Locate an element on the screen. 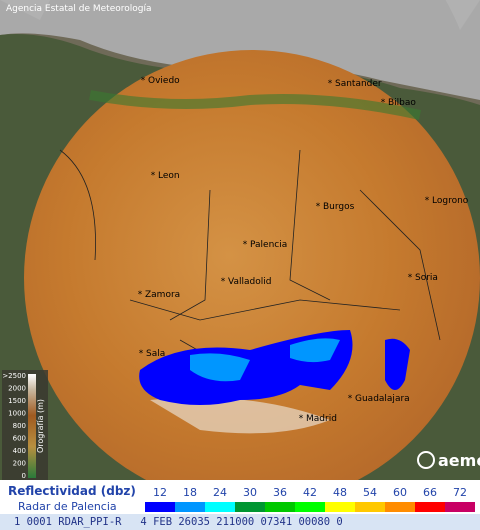 The width and height of the screenshot is (480, 530). elevation-label: >2500 is located at coordinates (14, 376).